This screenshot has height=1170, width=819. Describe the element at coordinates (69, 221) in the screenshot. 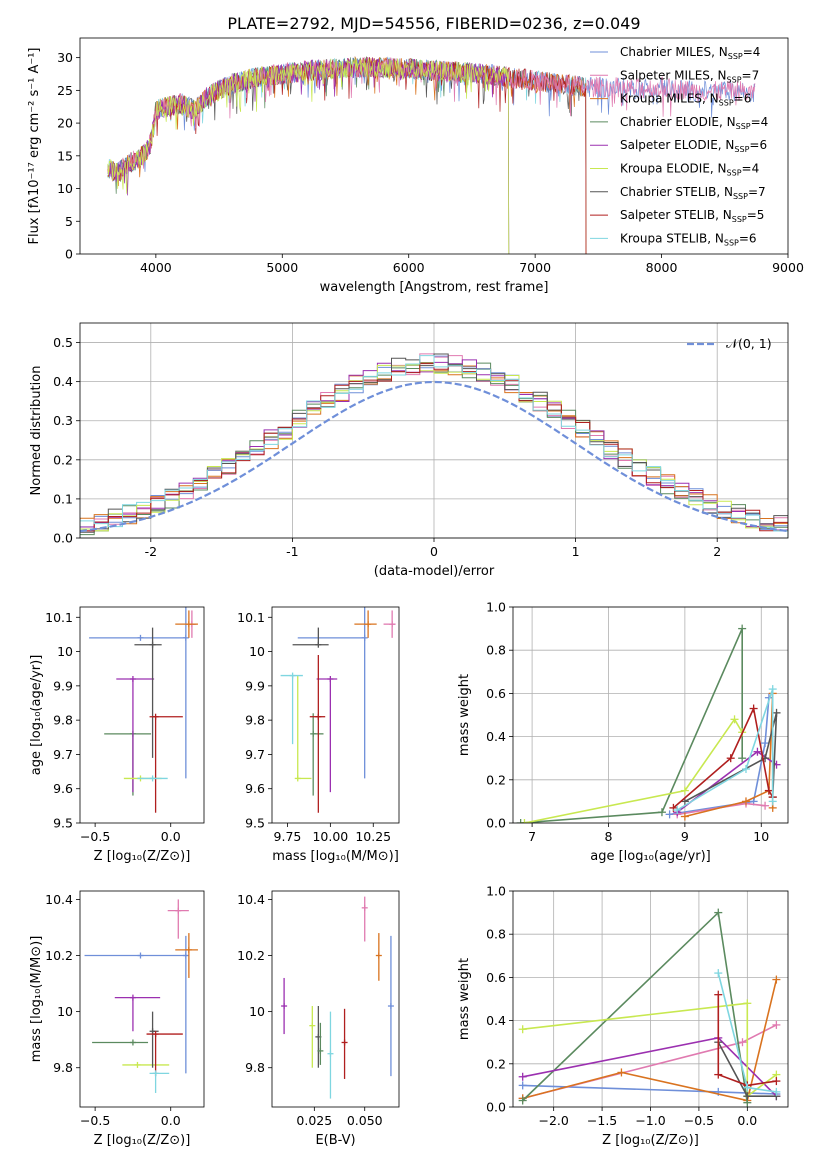

I see `y-tick-label: 5` at that location.